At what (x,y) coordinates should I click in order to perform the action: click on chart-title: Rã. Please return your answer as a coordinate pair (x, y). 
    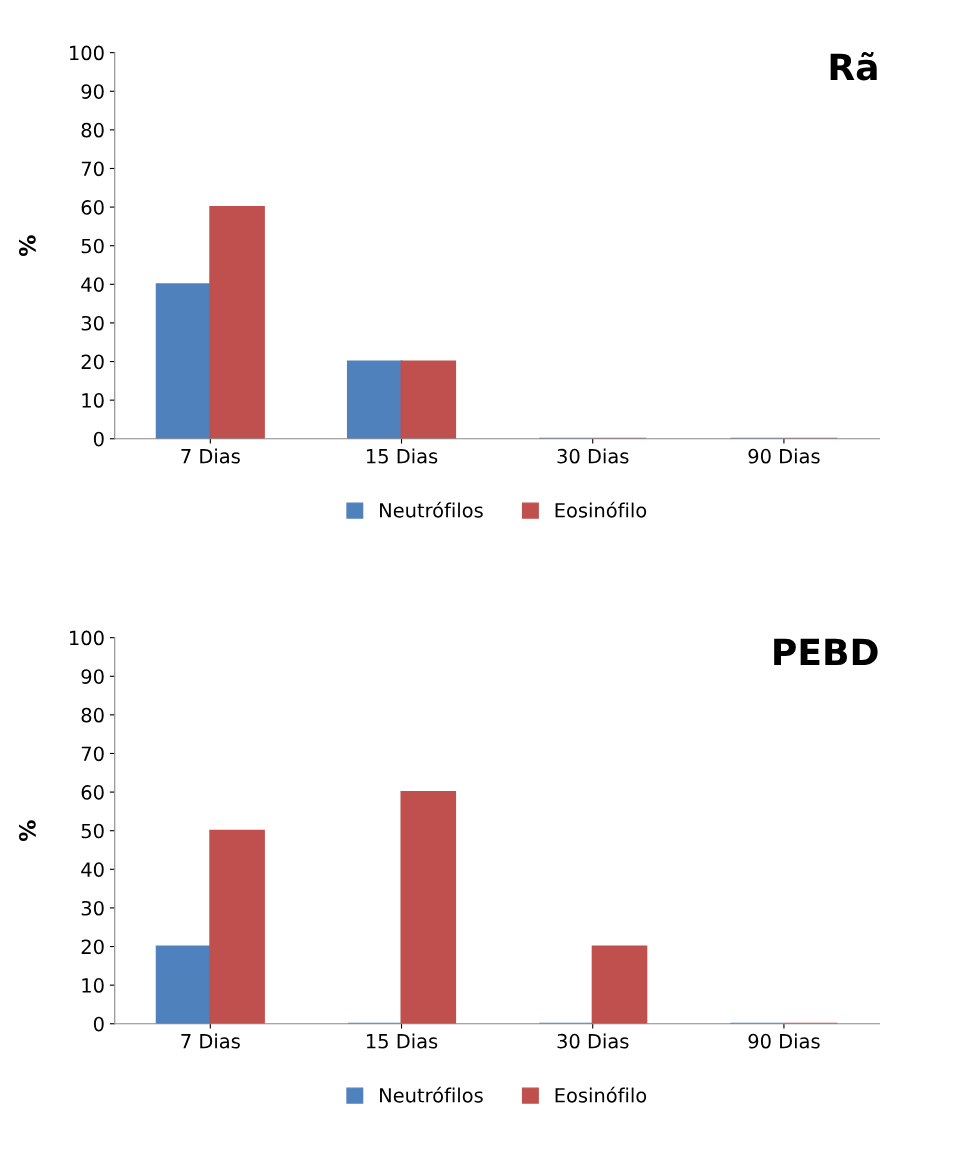
    Looking at the image, I should click on (853, 66).